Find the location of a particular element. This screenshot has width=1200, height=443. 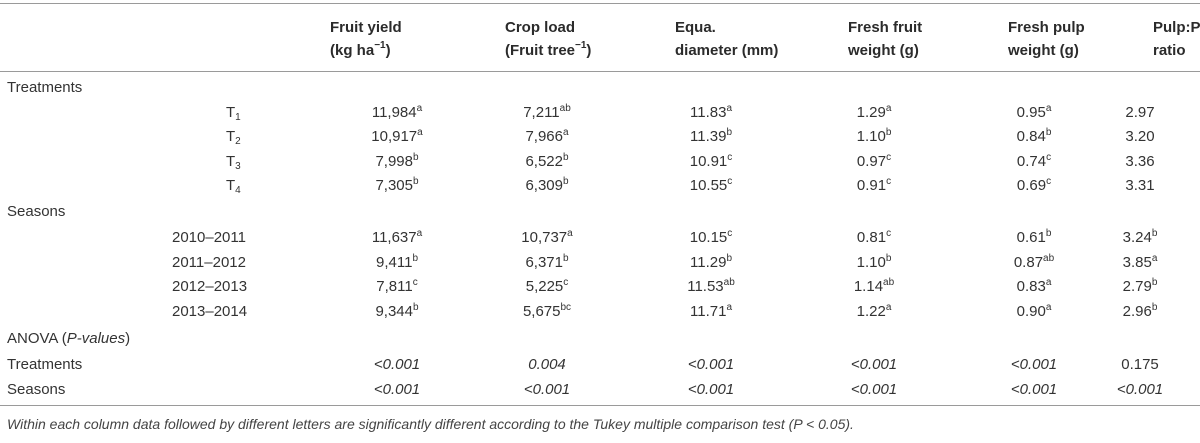

cell-value: 6,522 is located at coordinates (544, 161).